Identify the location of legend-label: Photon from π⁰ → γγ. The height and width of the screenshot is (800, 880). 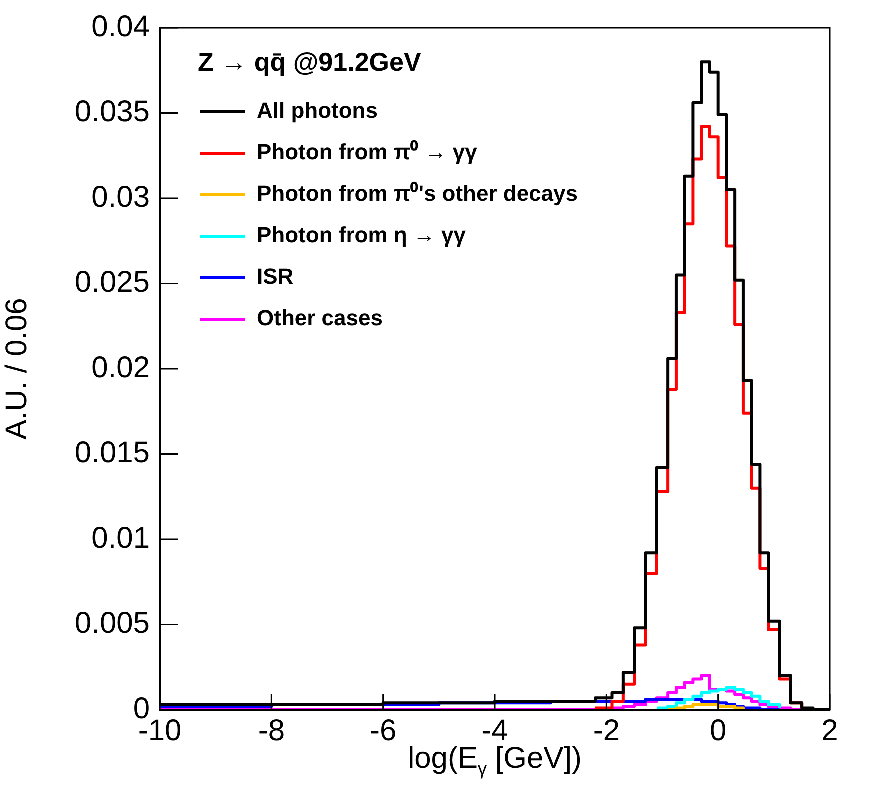
(367, 152).